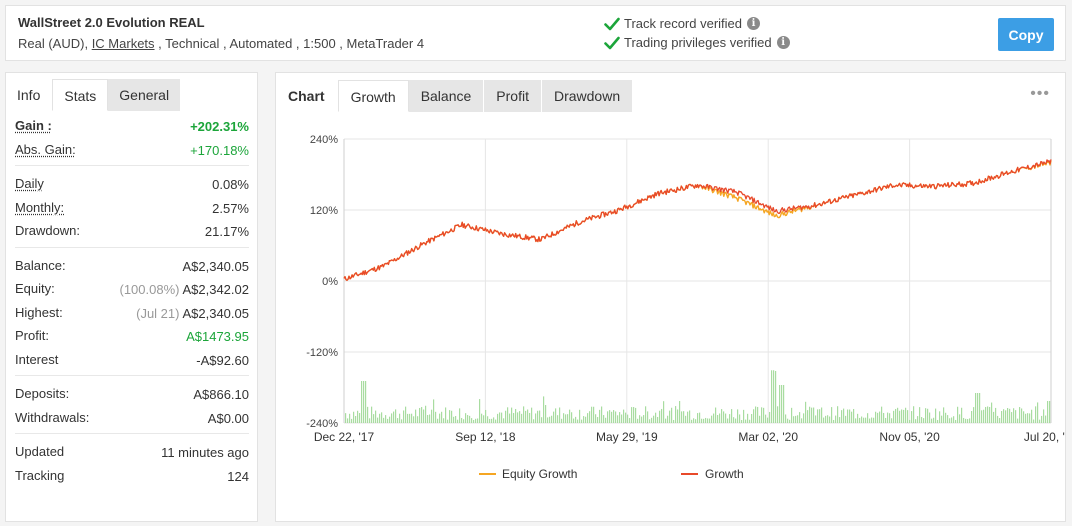  Describe the element at coordinates (485, 437) in the screenshot. I see `x-tick-label: Sep 12, '18` at that location.